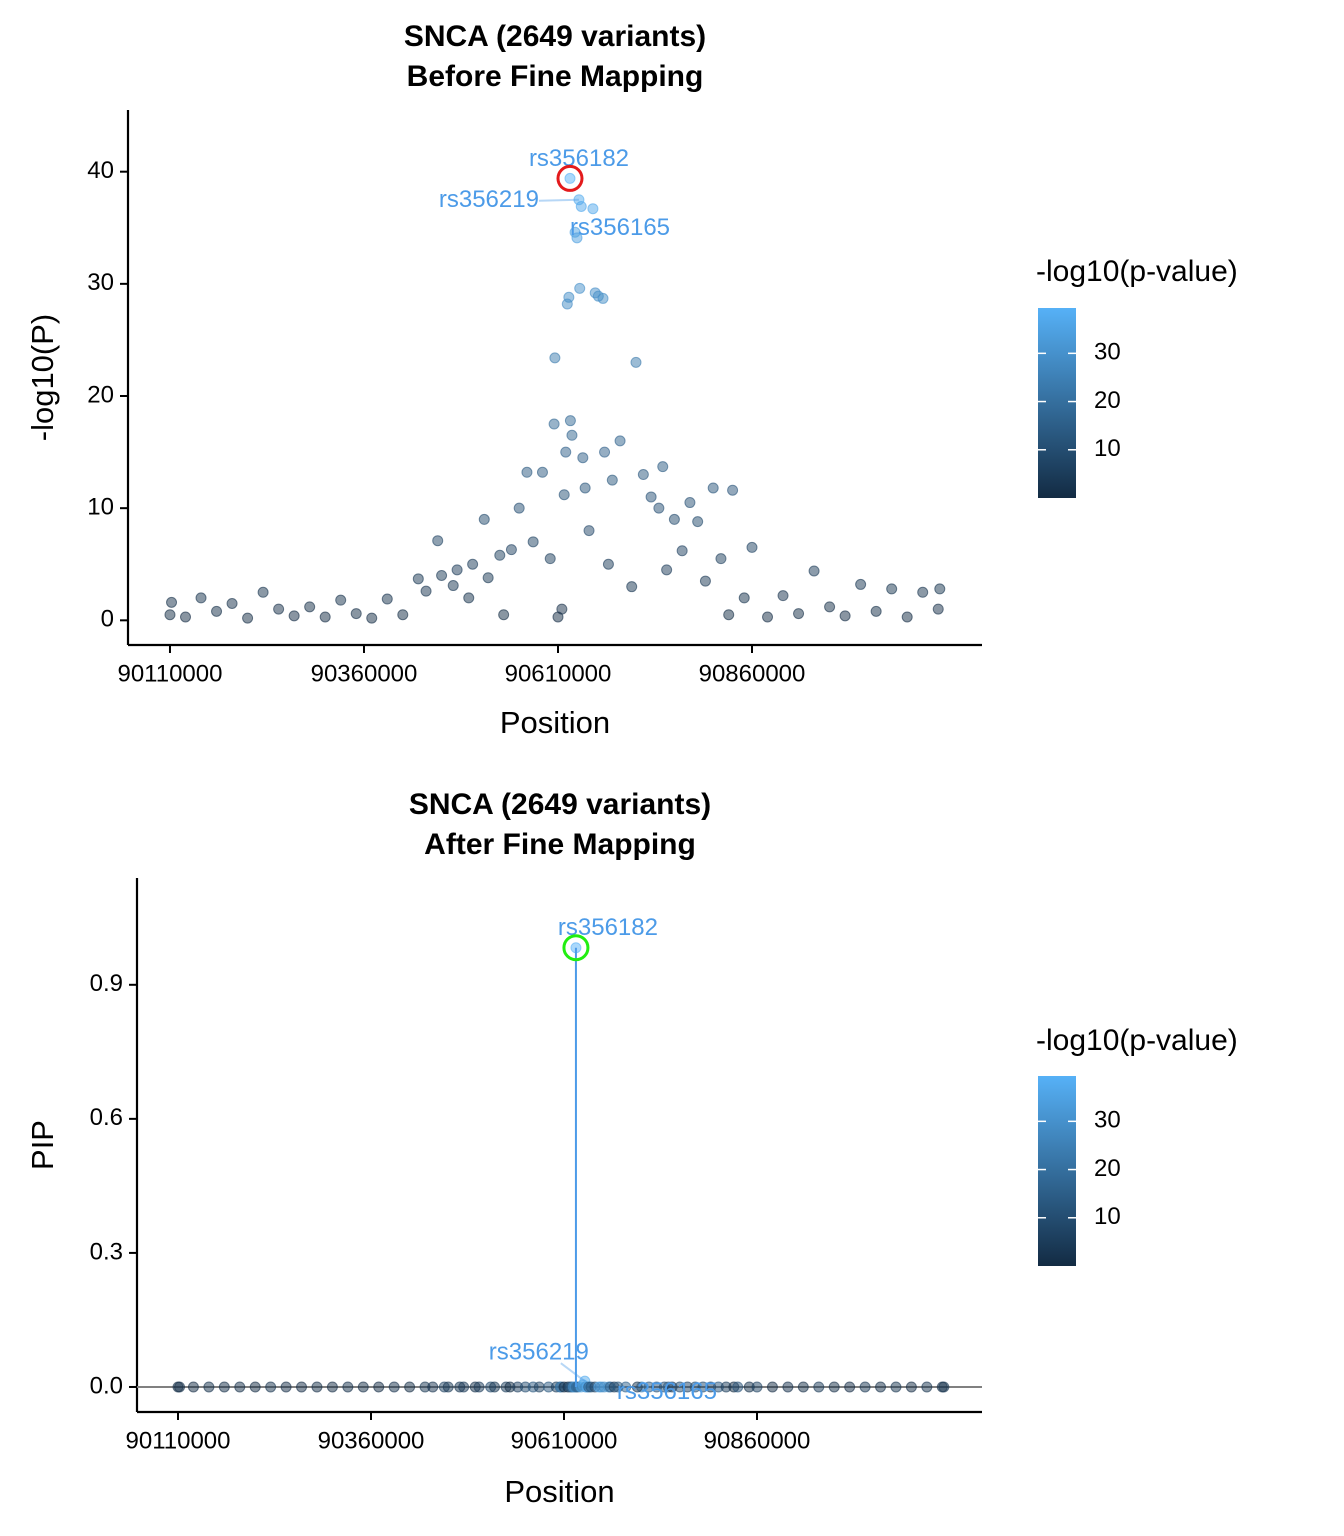 The width and height of the screenshot is (1344, 1536). Describe the element at coordinates (106, 983) in the screenshot. I see `y-tick-label: 0.9` at that location.